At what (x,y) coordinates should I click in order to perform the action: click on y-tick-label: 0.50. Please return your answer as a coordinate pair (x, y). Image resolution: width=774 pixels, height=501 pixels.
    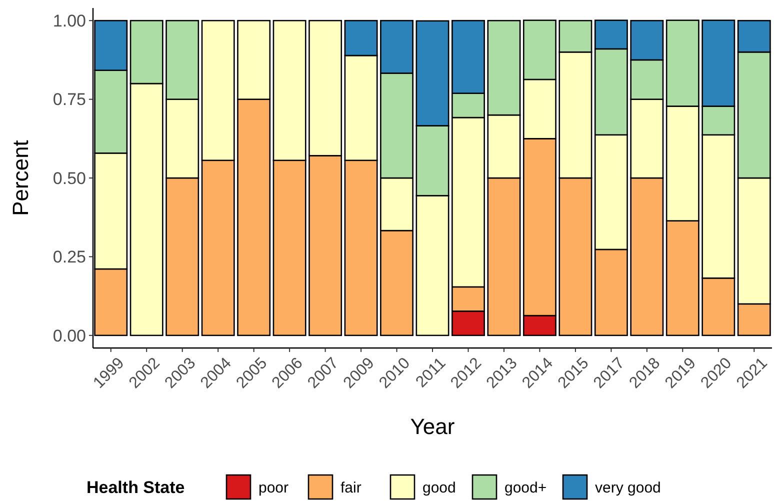
    Looking at the image, I should click on (69, 178).